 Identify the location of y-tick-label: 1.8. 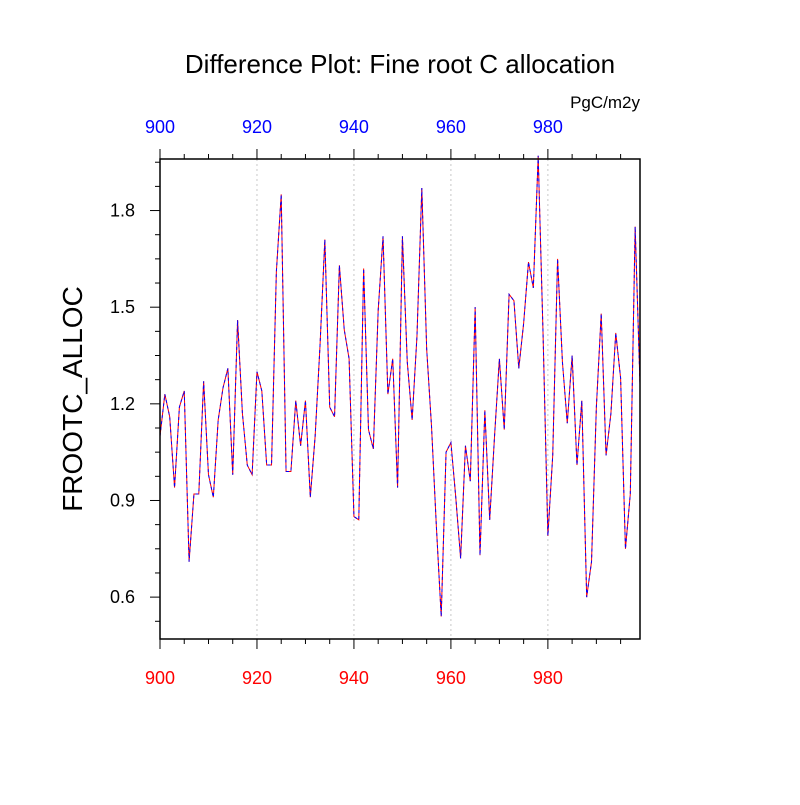
(122, 211).